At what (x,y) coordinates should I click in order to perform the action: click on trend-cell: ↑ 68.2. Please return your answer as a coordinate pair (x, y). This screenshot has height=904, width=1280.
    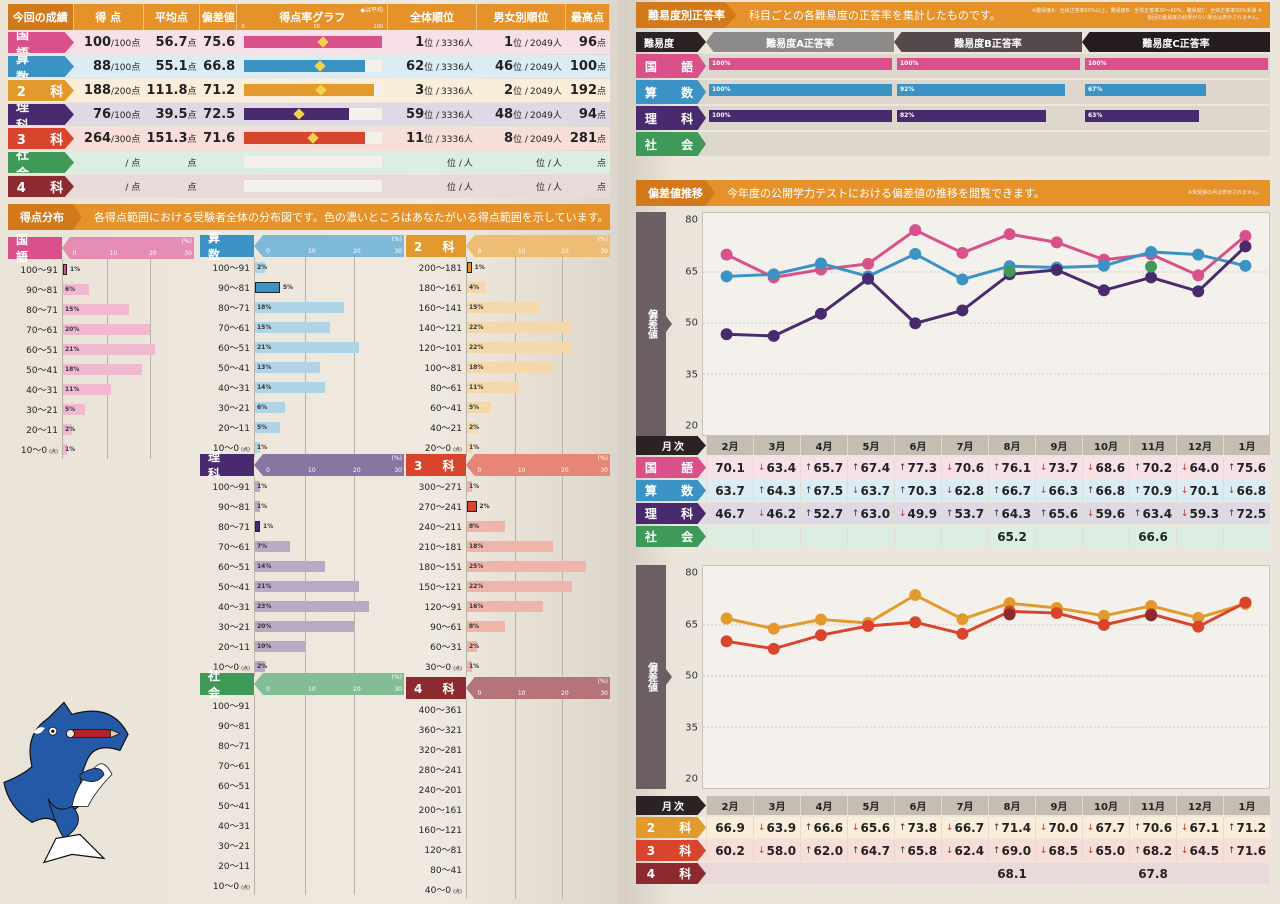
    Looking at the image, I should click on (1152, 850).